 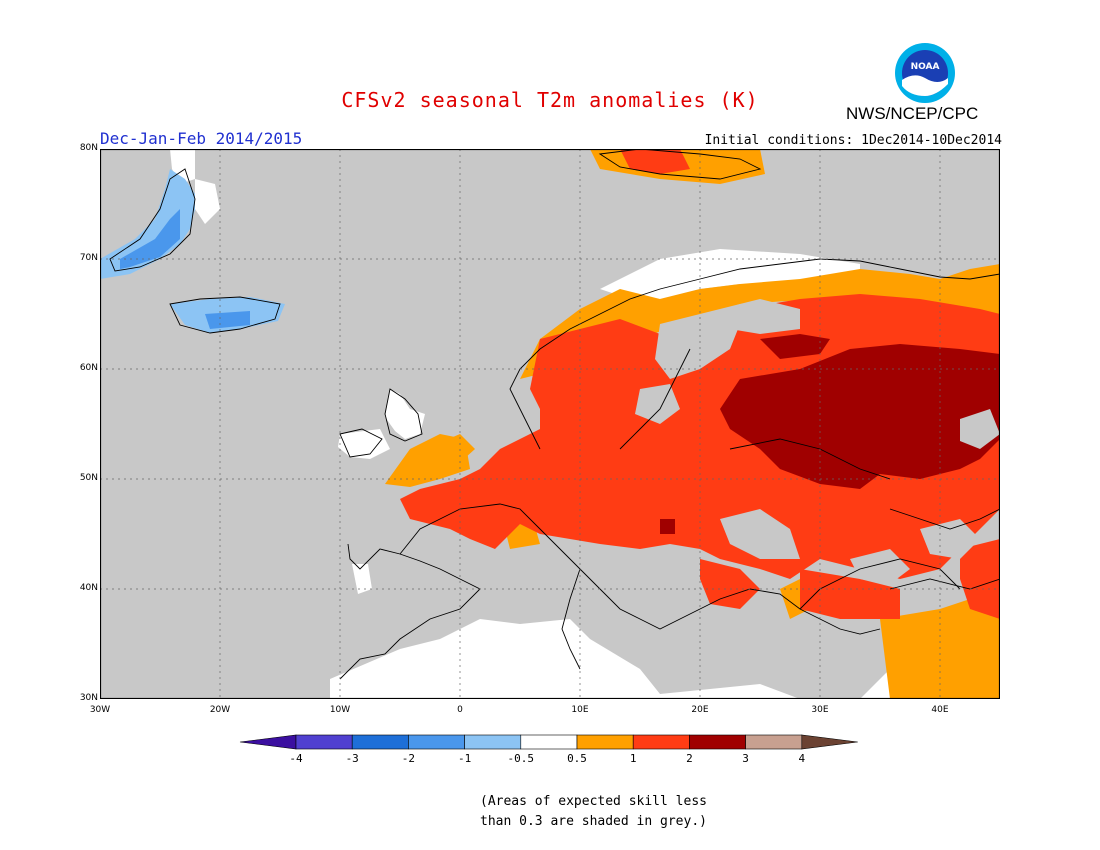 What do you see at coordinates (464, 758) in the screenshot?
I see `colorbar-tick-label: -1` at bounding box center [464, 758].